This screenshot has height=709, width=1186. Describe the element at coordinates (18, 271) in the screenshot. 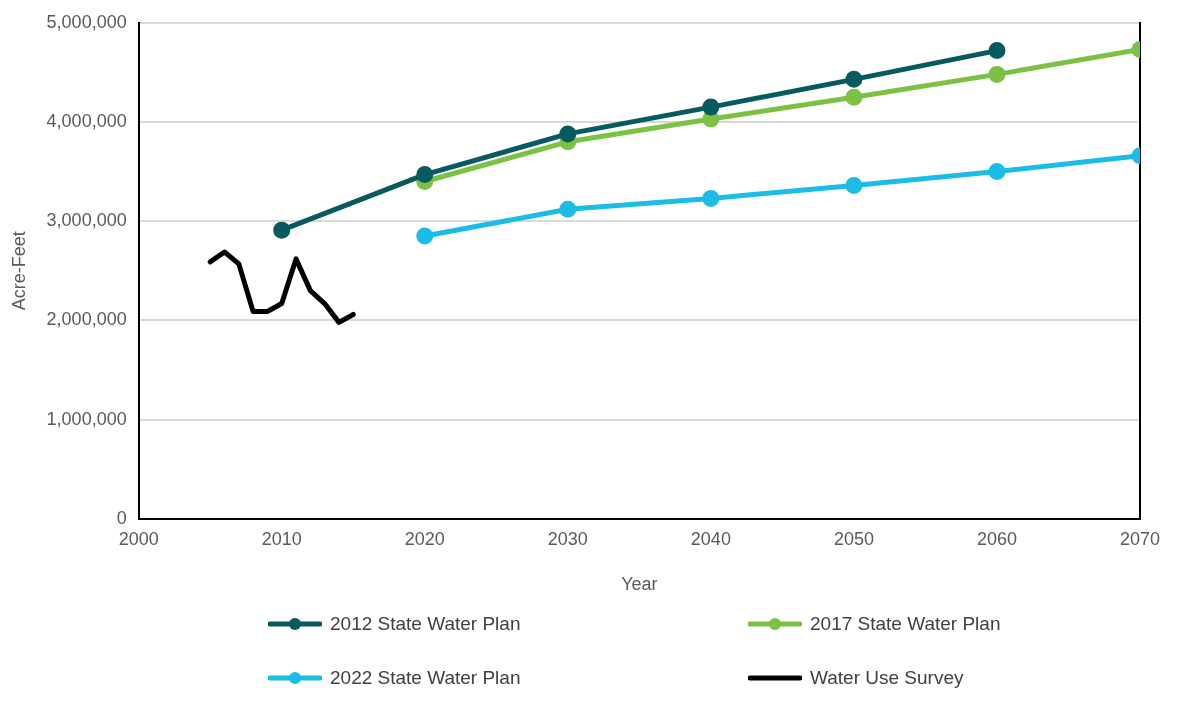

I see `y-axis-title: Acre-Feet` at that location.